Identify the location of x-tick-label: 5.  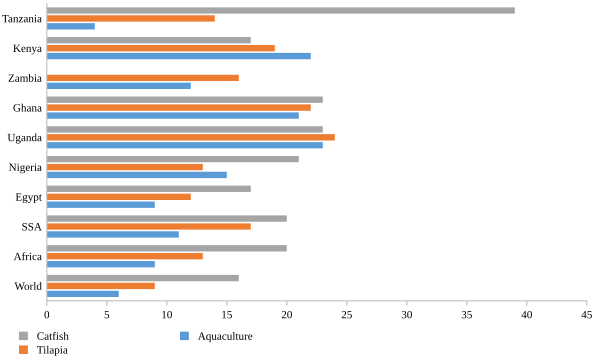
(107, 314).